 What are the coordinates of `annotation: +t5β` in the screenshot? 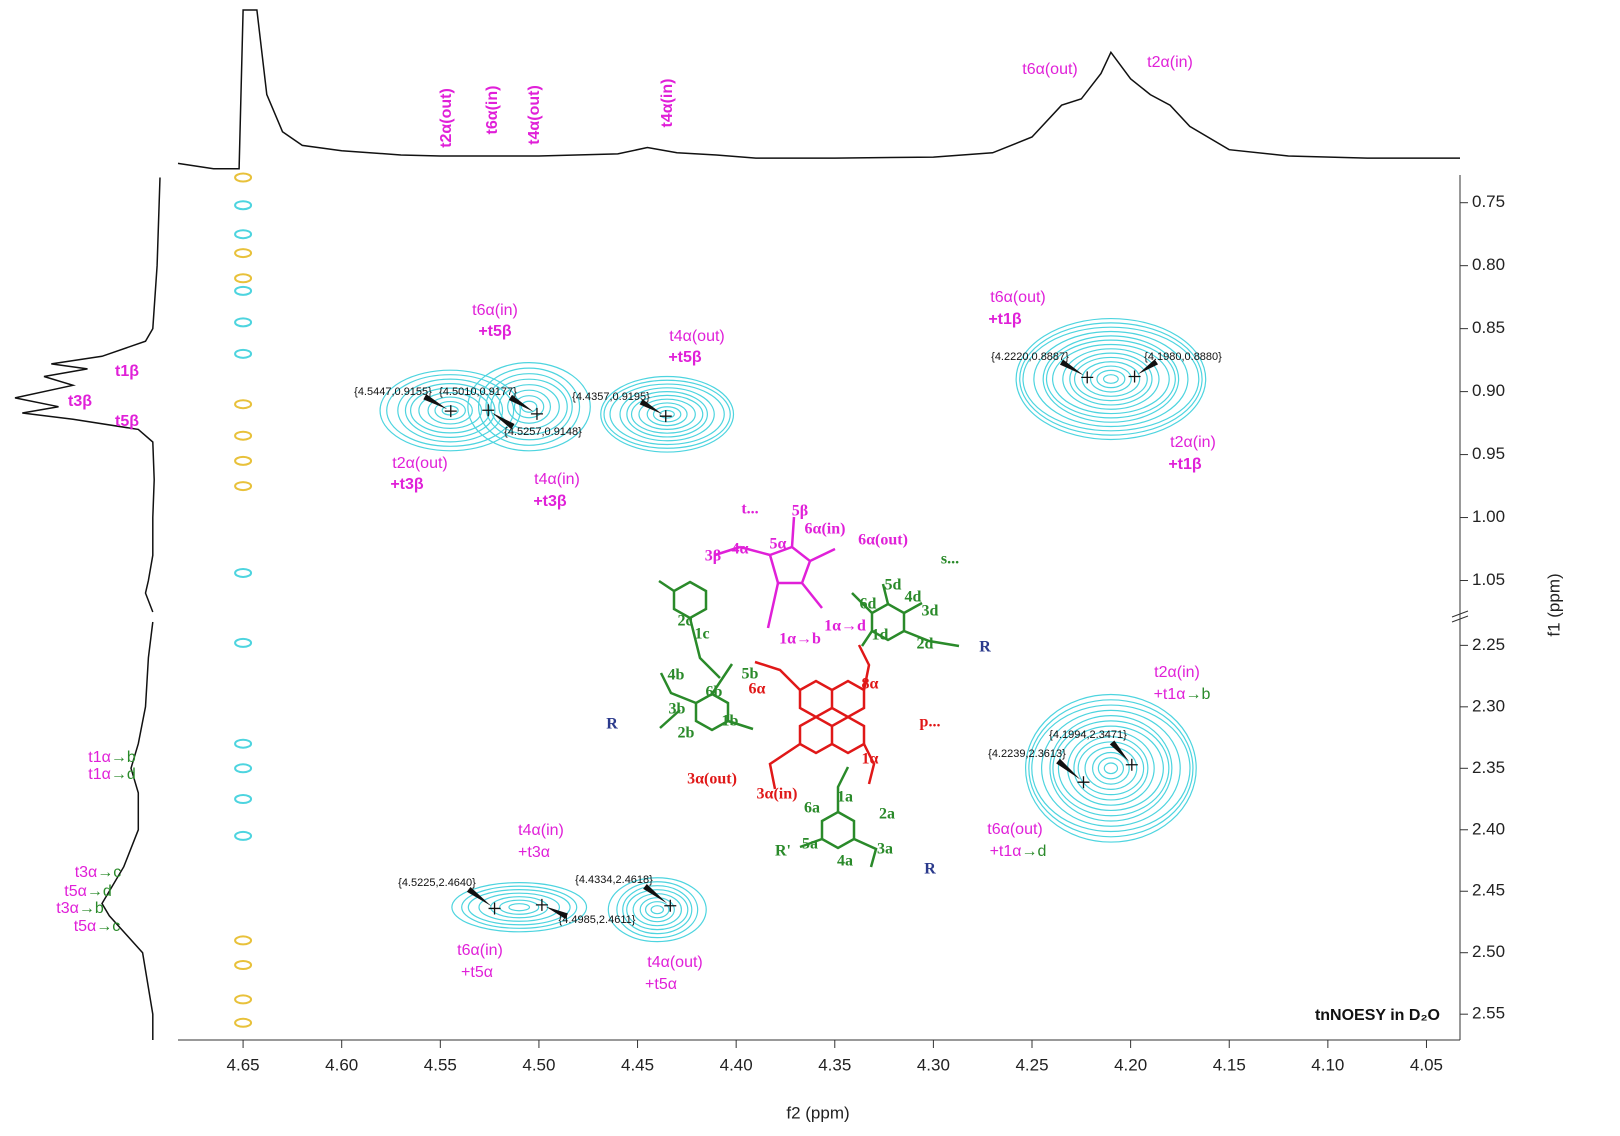 It's located at (495, 331).